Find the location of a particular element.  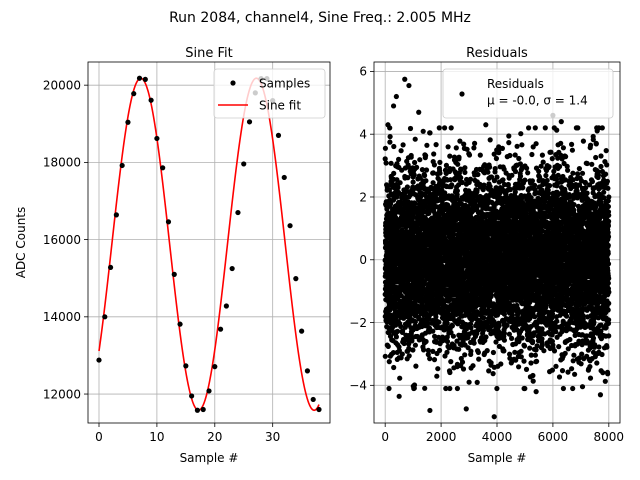

y-tick-label: 20000 is located at coordinates (62, 85).